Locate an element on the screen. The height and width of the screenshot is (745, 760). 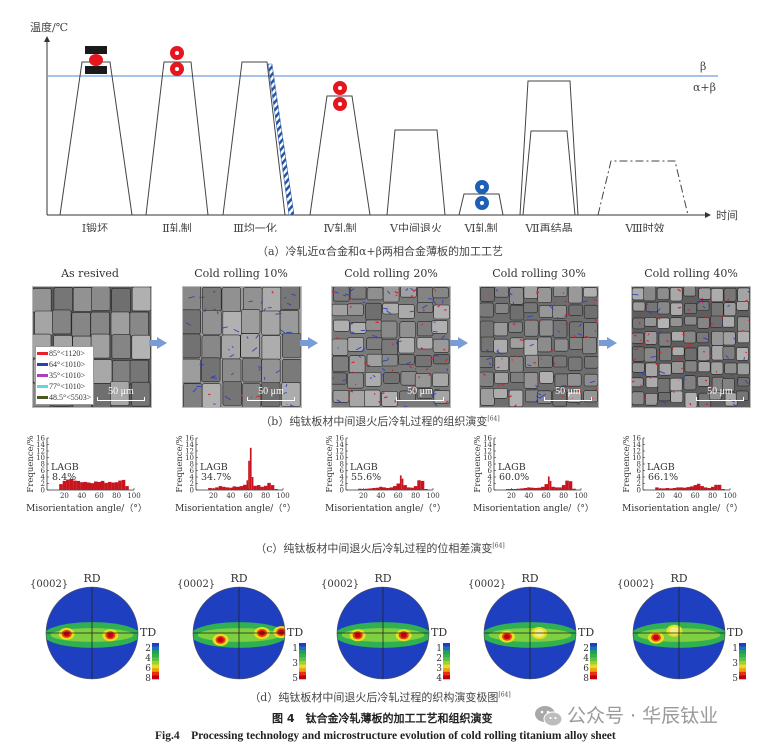
legend-swatch is located at coordinates (42, 364).